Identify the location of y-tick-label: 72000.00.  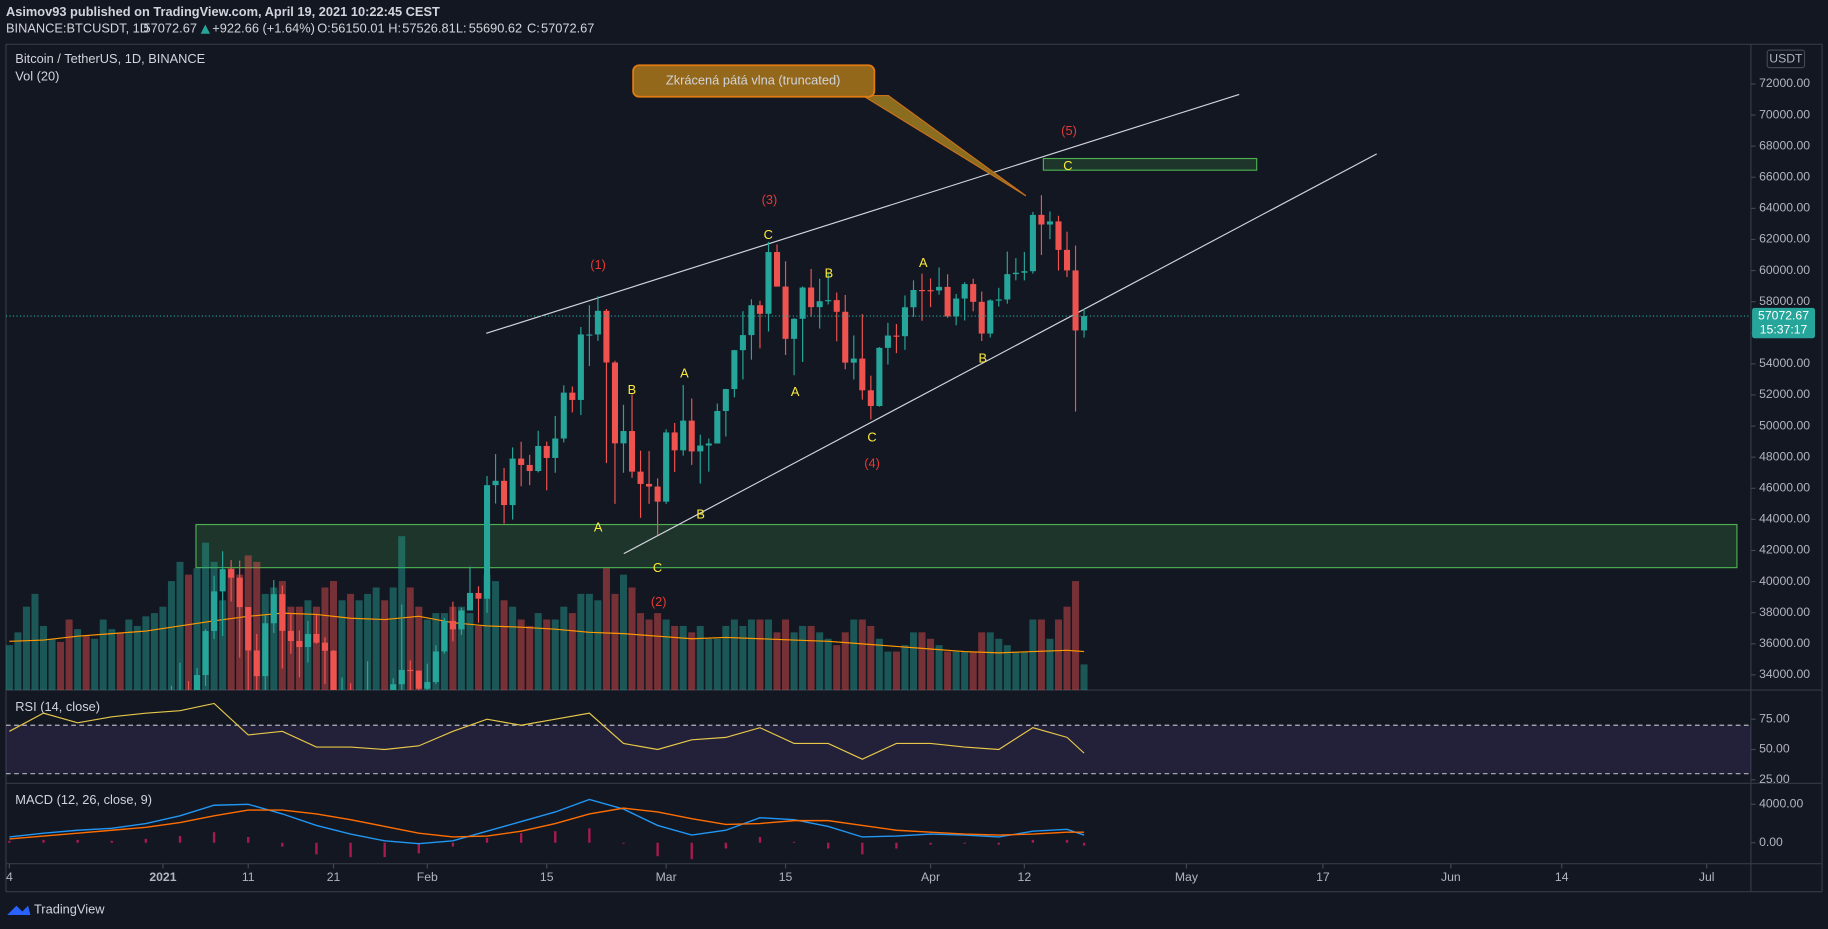
(1784, 83).